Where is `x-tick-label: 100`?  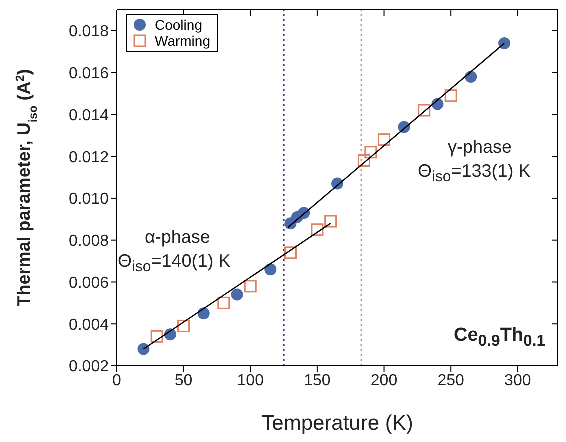 x-tick-label: 100 is located at coordinates (250, 381).